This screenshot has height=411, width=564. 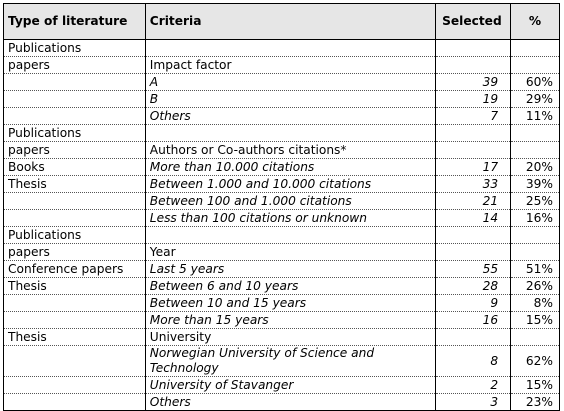 What do you see at coordinates (473, 167) in the screenshot?
I see `cell-selected: 17` at bounding box center [473, 167].